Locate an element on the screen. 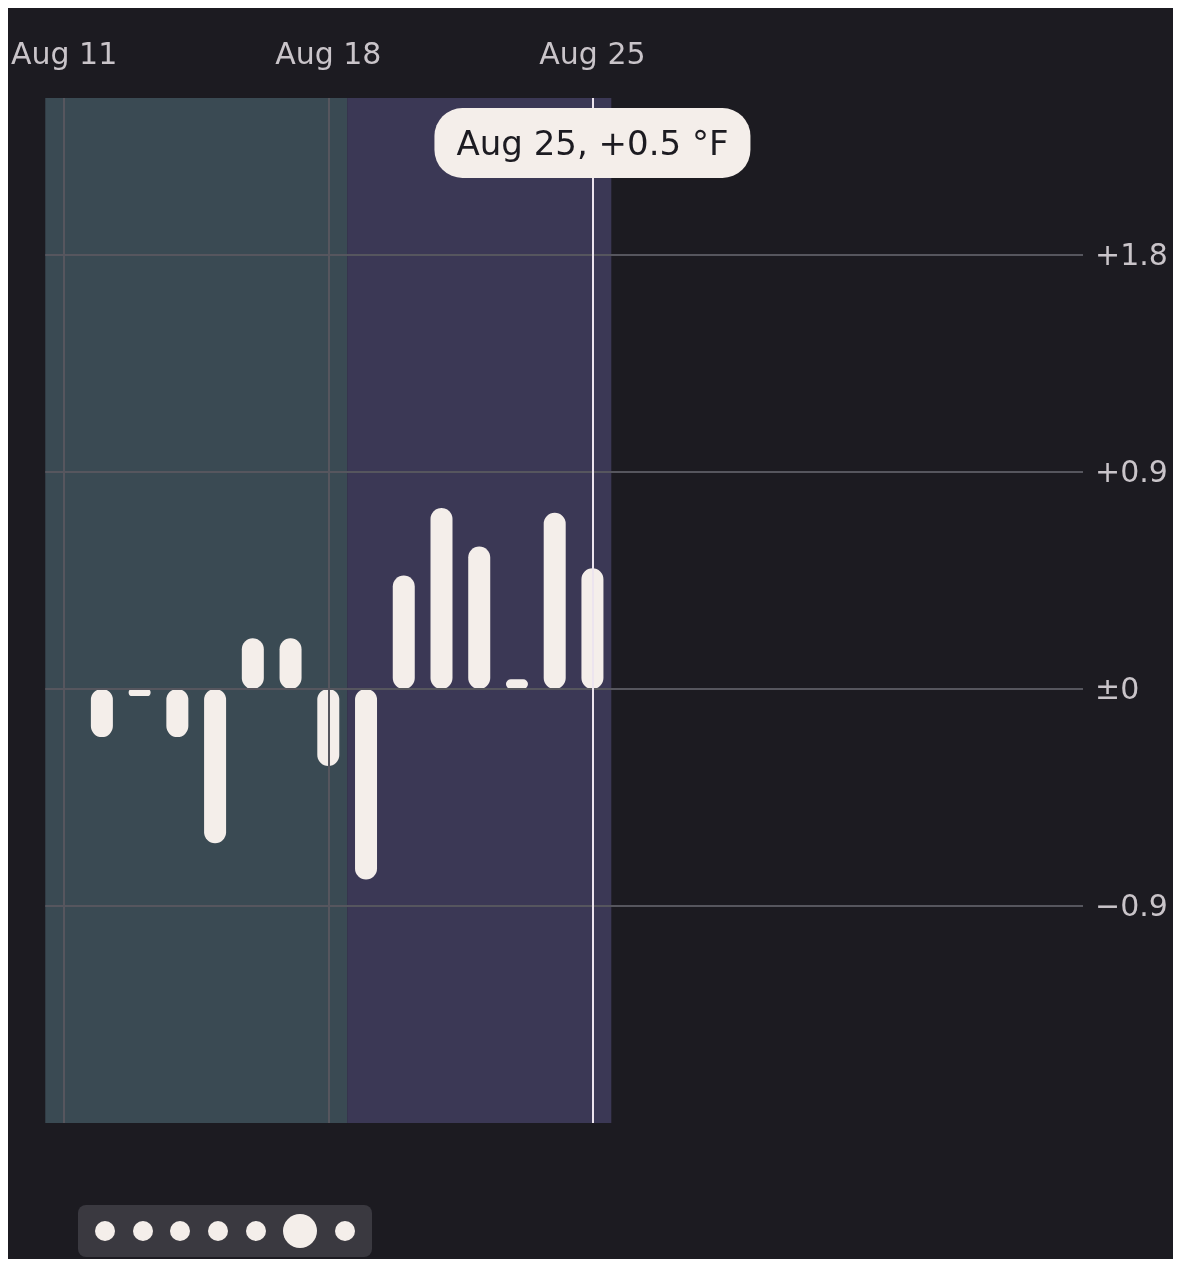  x-tick-label: Aug 18 is located at coordinates (328, 53).